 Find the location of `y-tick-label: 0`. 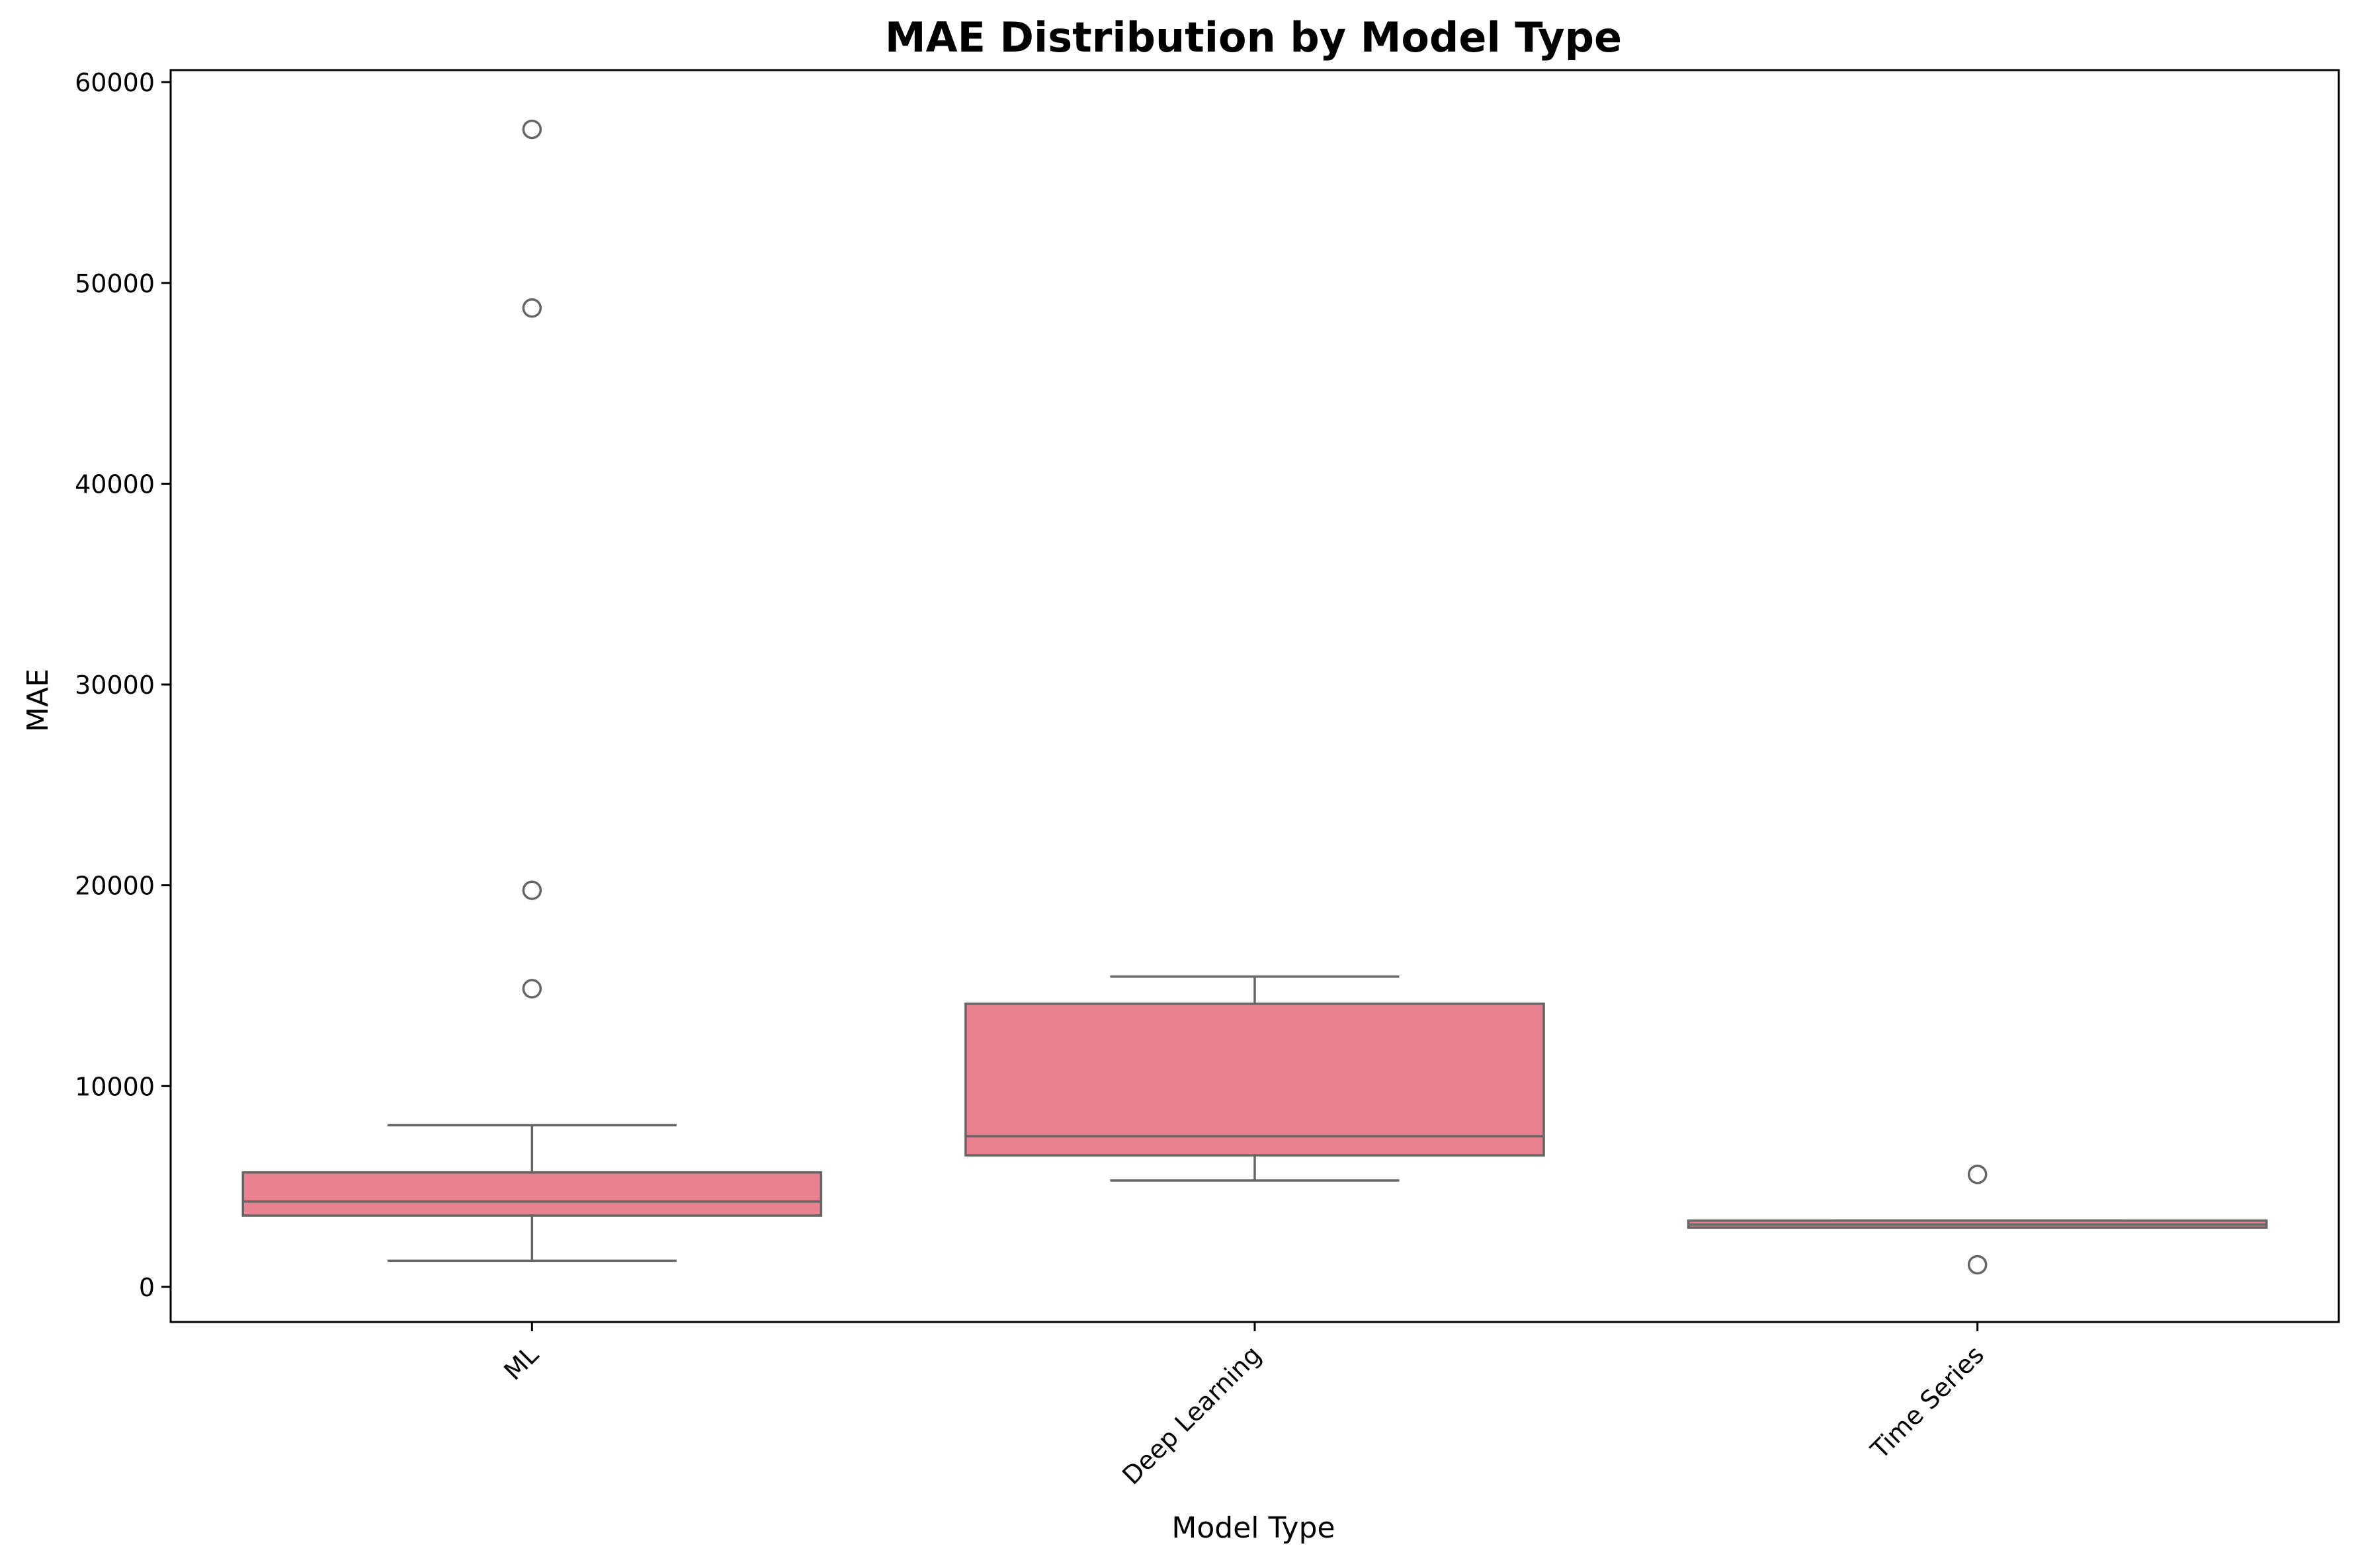

y-tick-label: 0 is located at coordinates (147, 1287).